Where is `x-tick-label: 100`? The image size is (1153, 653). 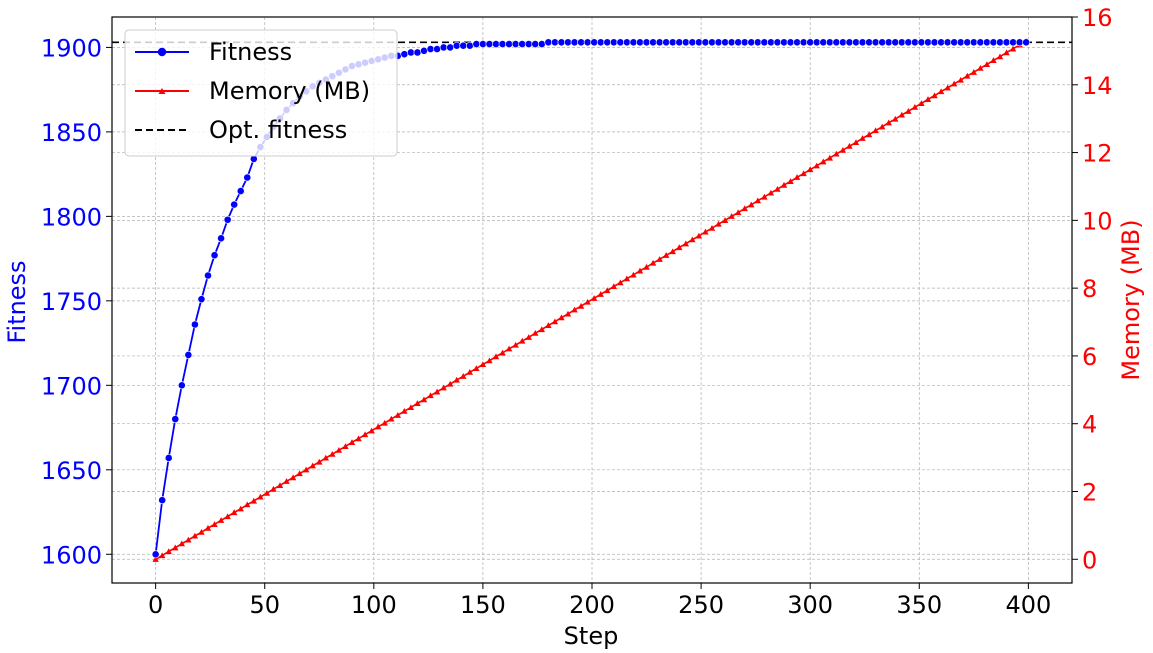
x-tick-label: 100 is located at coordinates (374, 605).